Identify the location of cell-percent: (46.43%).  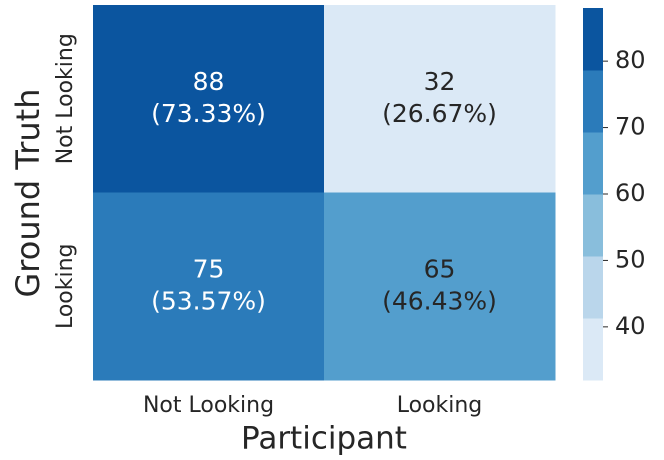
(439, 300).